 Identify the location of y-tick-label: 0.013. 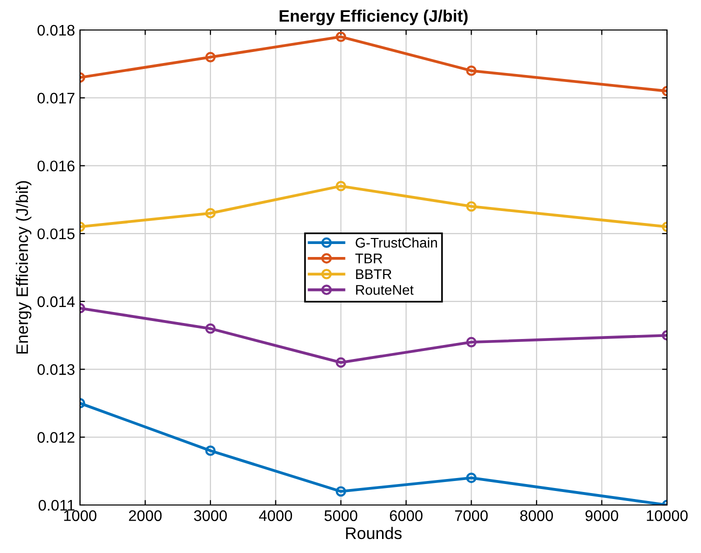
(56, 369).